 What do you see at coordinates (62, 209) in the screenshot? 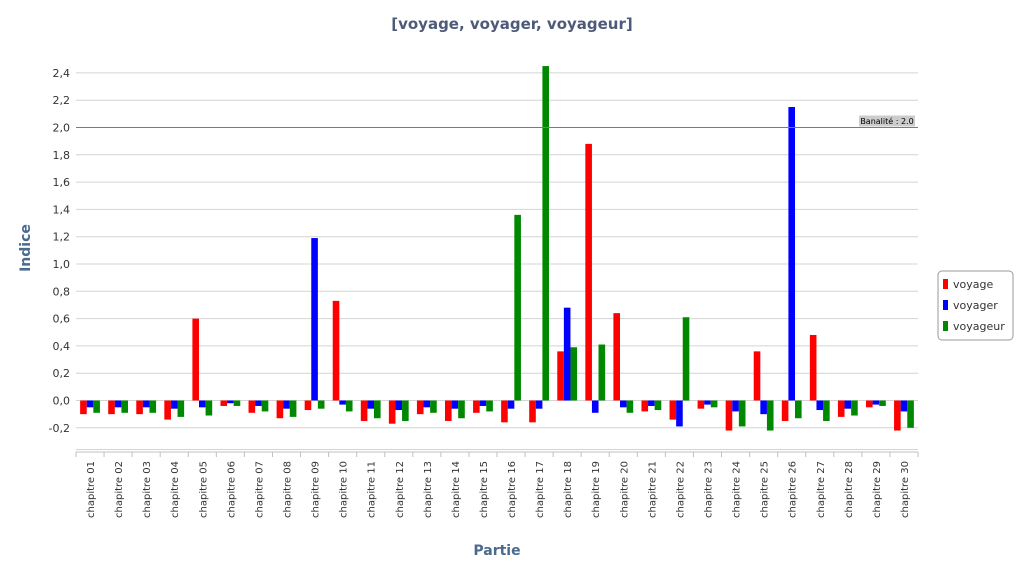
I see `y-tick-label: 1,4` at bounding box center [62, 209].